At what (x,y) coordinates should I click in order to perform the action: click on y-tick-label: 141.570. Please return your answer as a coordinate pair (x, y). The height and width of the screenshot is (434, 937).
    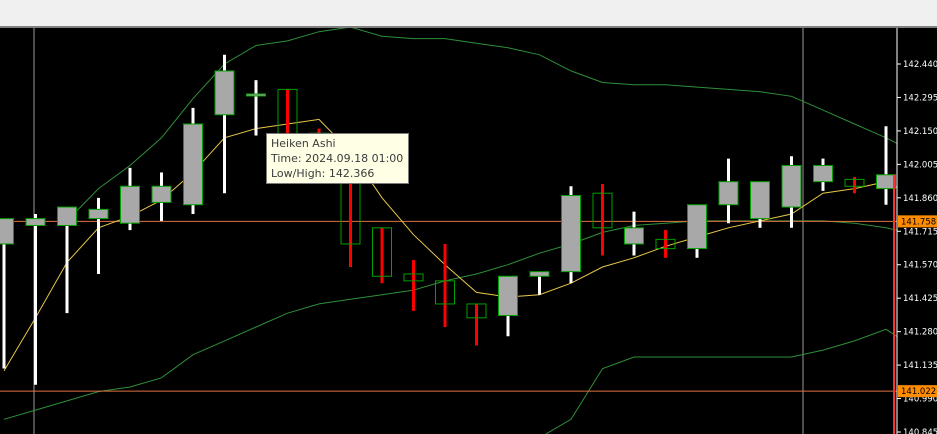
    Looking at the image, I should click on (920, 266).